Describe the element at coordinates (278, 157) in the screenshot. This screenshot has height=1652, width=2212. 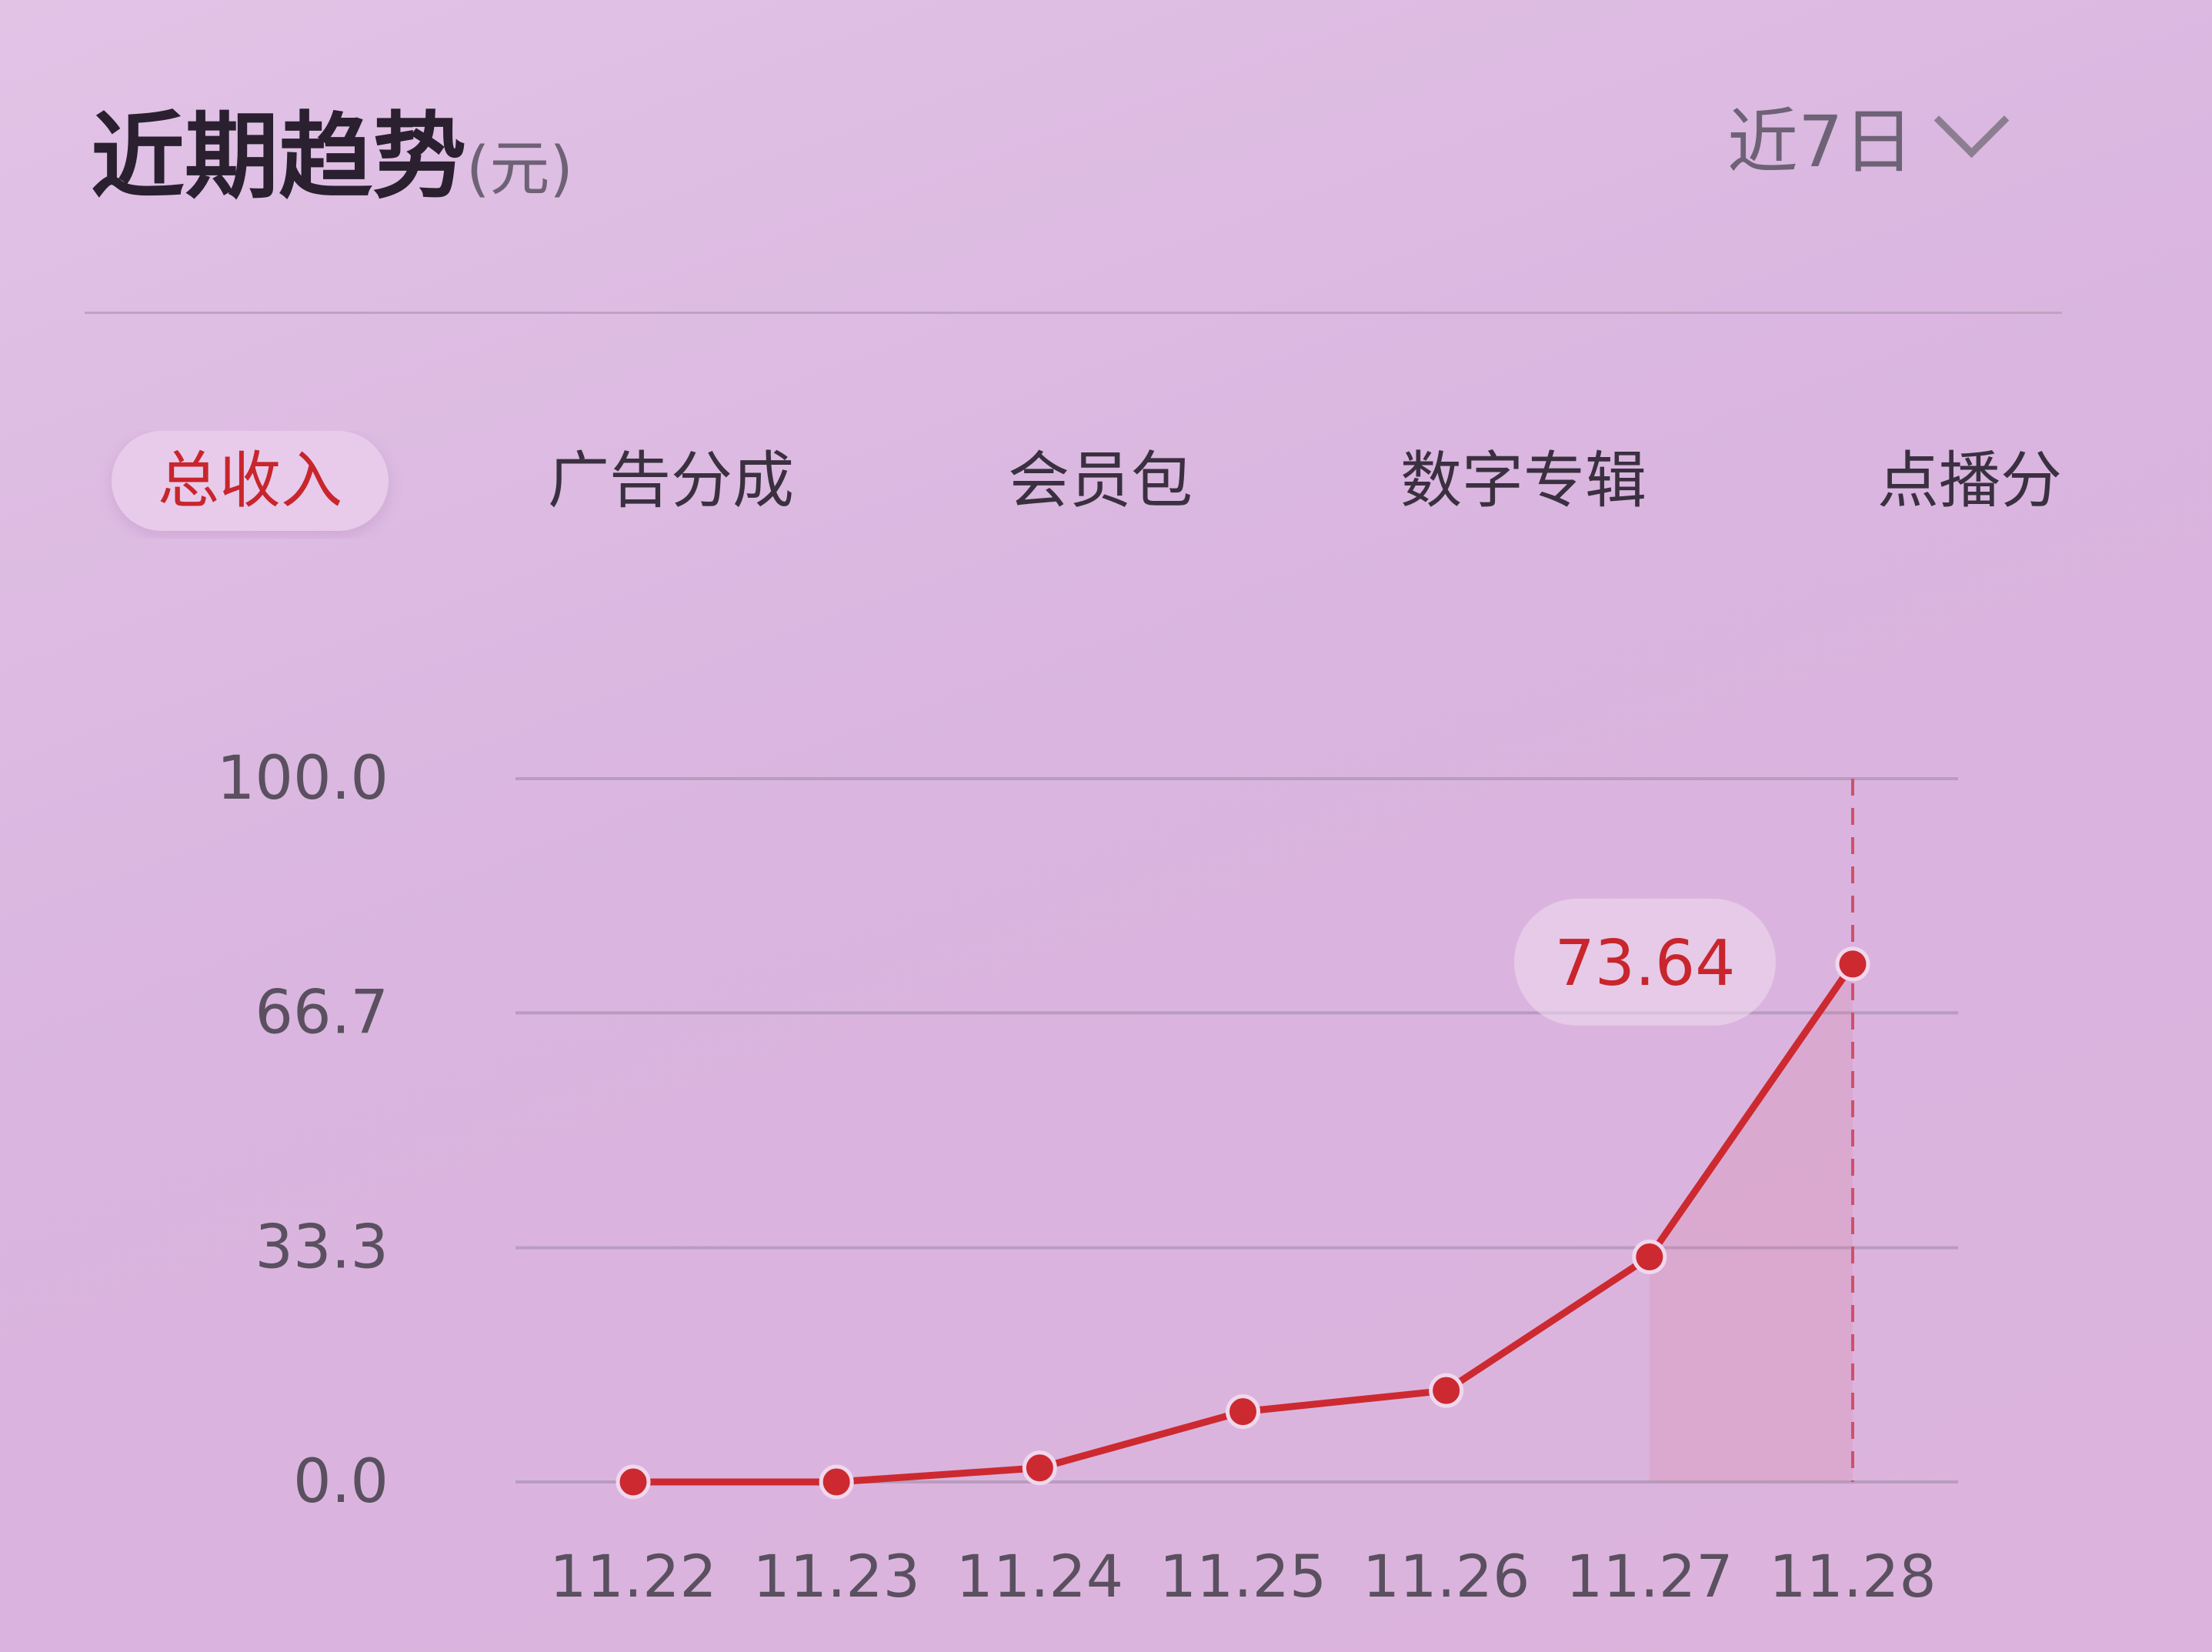
I see `title-text: 近期趋势` at that location.